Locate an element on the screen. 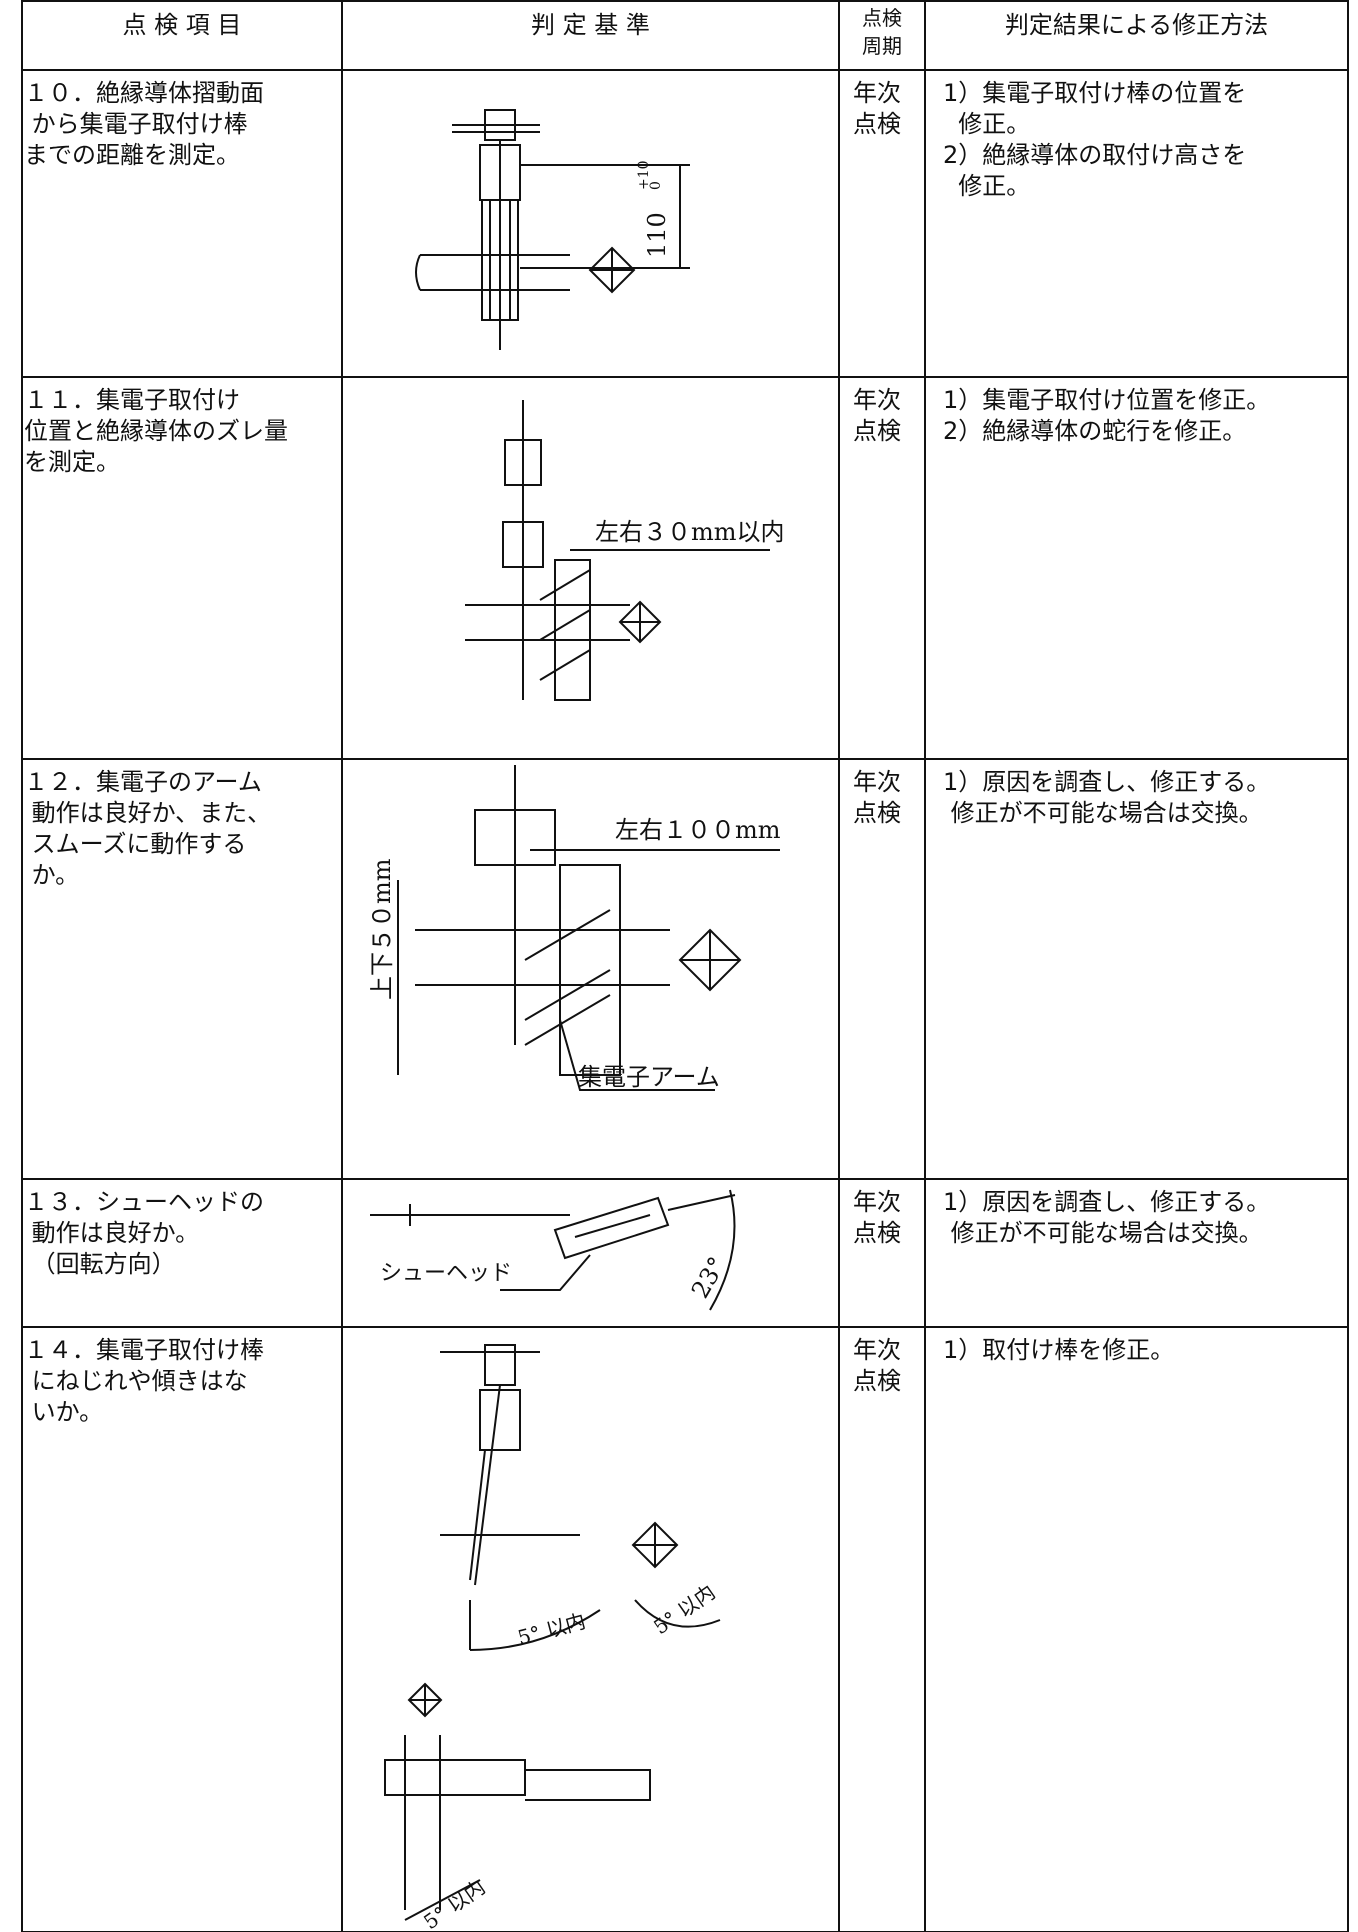 This screenshot has height=1932, width=1358. check-item: １４．集電子取付け棒 にねじれや傾きはな いか。 is located at coordinates (183, 1381).